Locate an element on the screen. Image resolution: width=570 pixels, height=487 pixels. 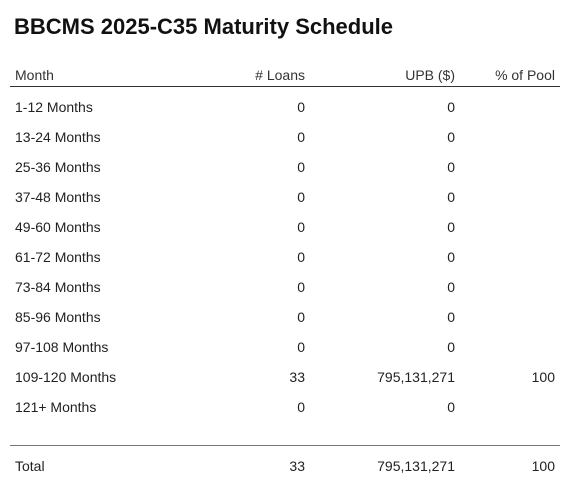
month-cell: 1-12 Months is located at coordinates (54, 107).